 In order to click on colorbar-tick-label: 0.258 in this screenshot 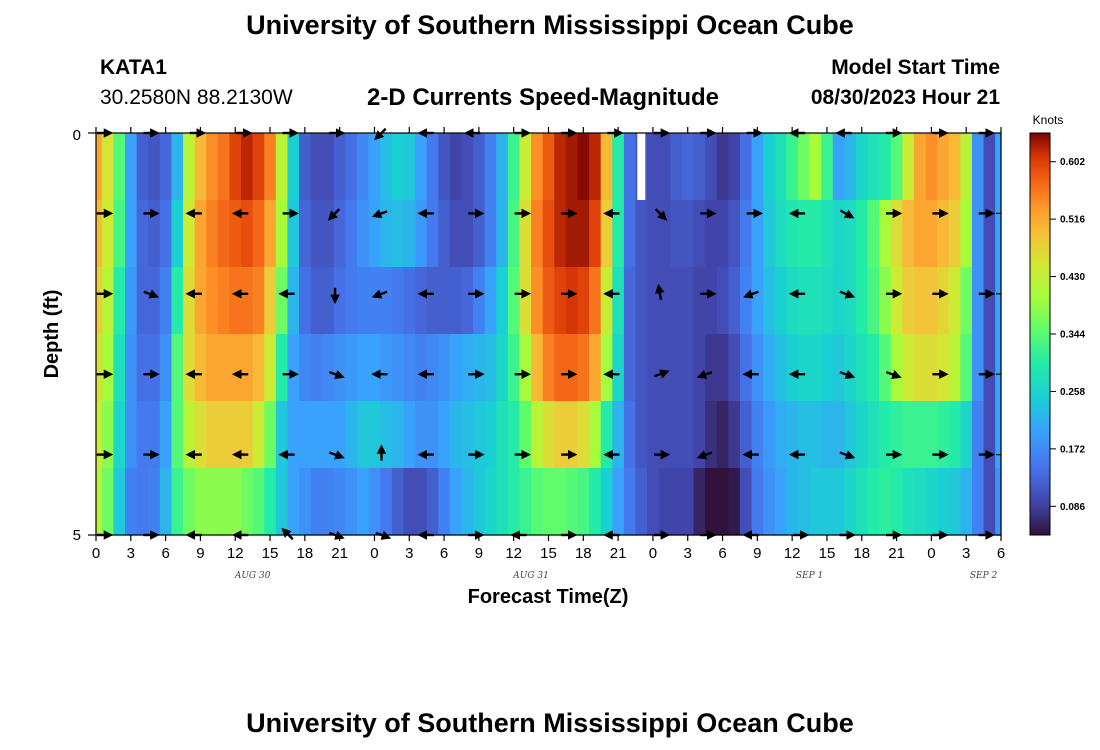, I will do `click(1072, 392)`.